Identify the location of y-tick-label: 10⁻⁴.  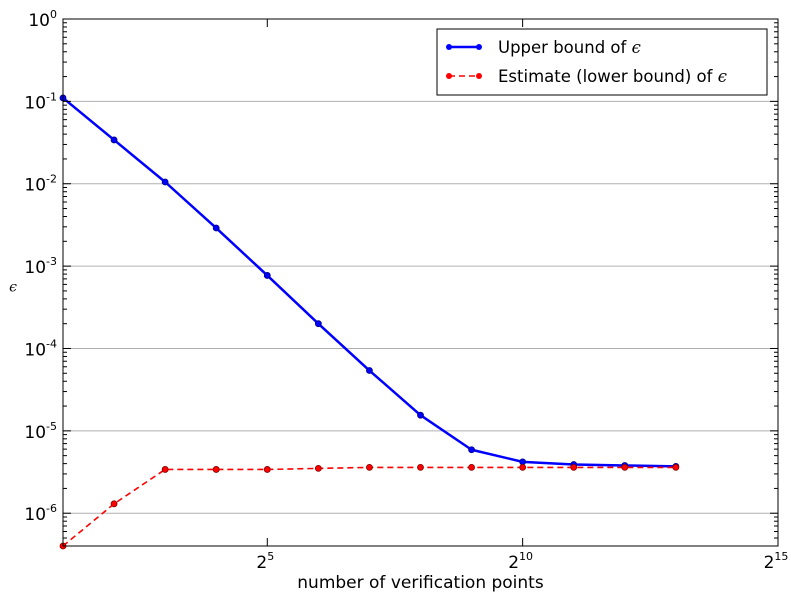
(40, 348).